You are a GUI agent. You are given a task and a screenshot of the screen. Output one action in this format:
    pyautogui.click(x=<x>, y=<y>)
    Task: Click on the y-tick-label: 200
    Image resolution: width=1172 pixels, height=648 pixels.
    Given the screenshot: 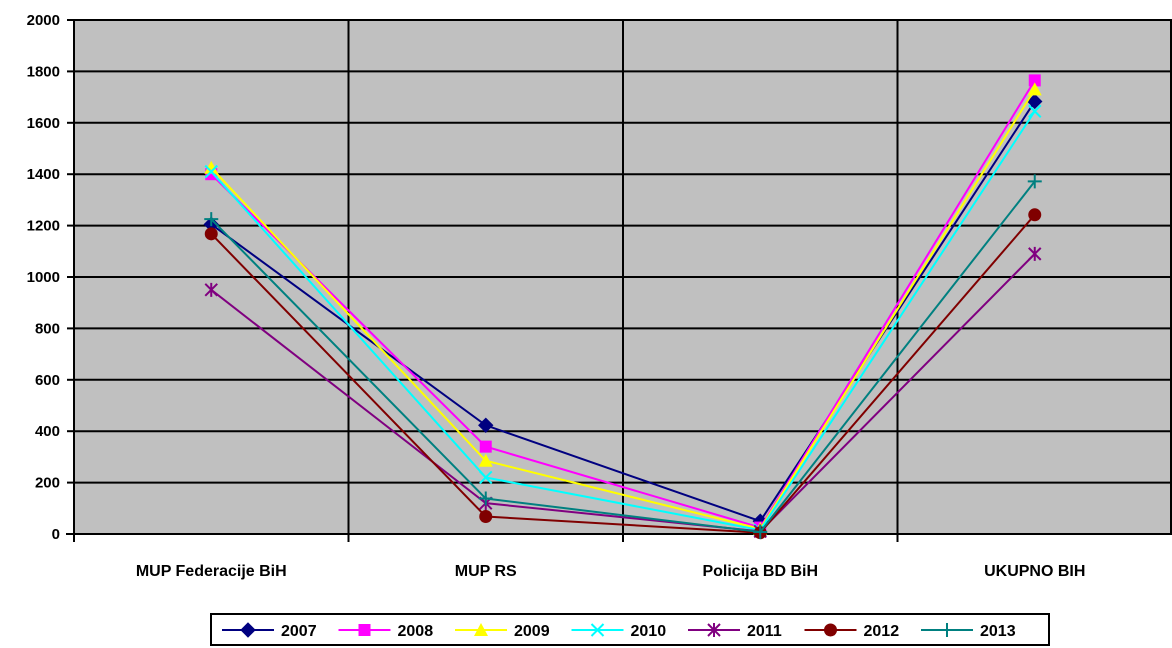 What is the action you would take?
    pyautogui.click(x=47, y=483)
    